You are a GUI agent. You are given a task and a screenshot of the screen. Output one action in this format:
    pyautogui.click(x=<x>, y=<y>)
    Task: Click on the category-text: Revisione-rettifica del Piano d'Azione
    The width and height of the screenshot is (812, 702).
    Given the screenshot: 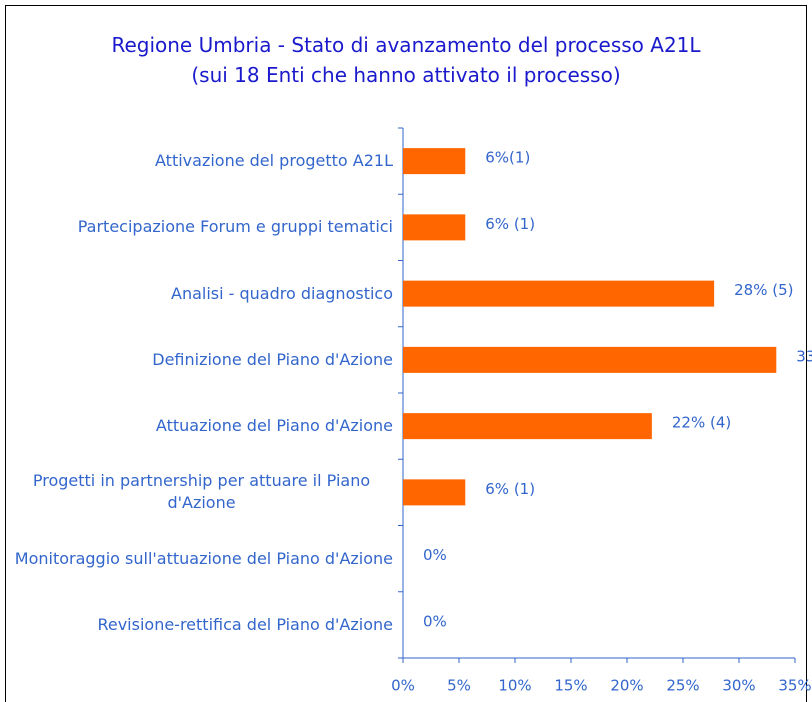 What is the action you would take?
    pyautogui.click(x=245, y=624)
    